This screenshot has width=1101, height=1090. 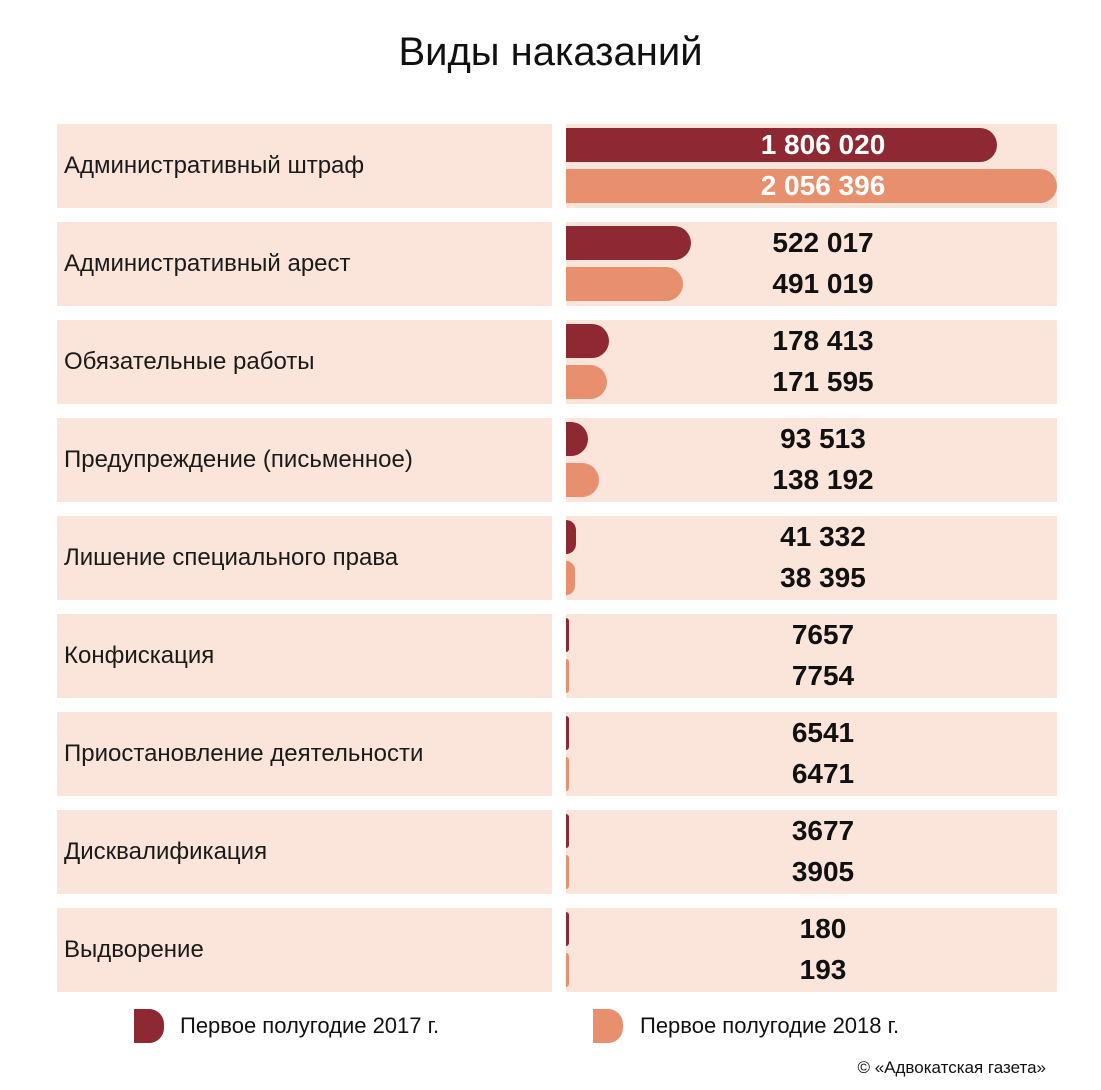 What do you see at coordinates (823, 283) in the screenshot?
I see `data-label: 491 019` at bounding box center [823, 283].